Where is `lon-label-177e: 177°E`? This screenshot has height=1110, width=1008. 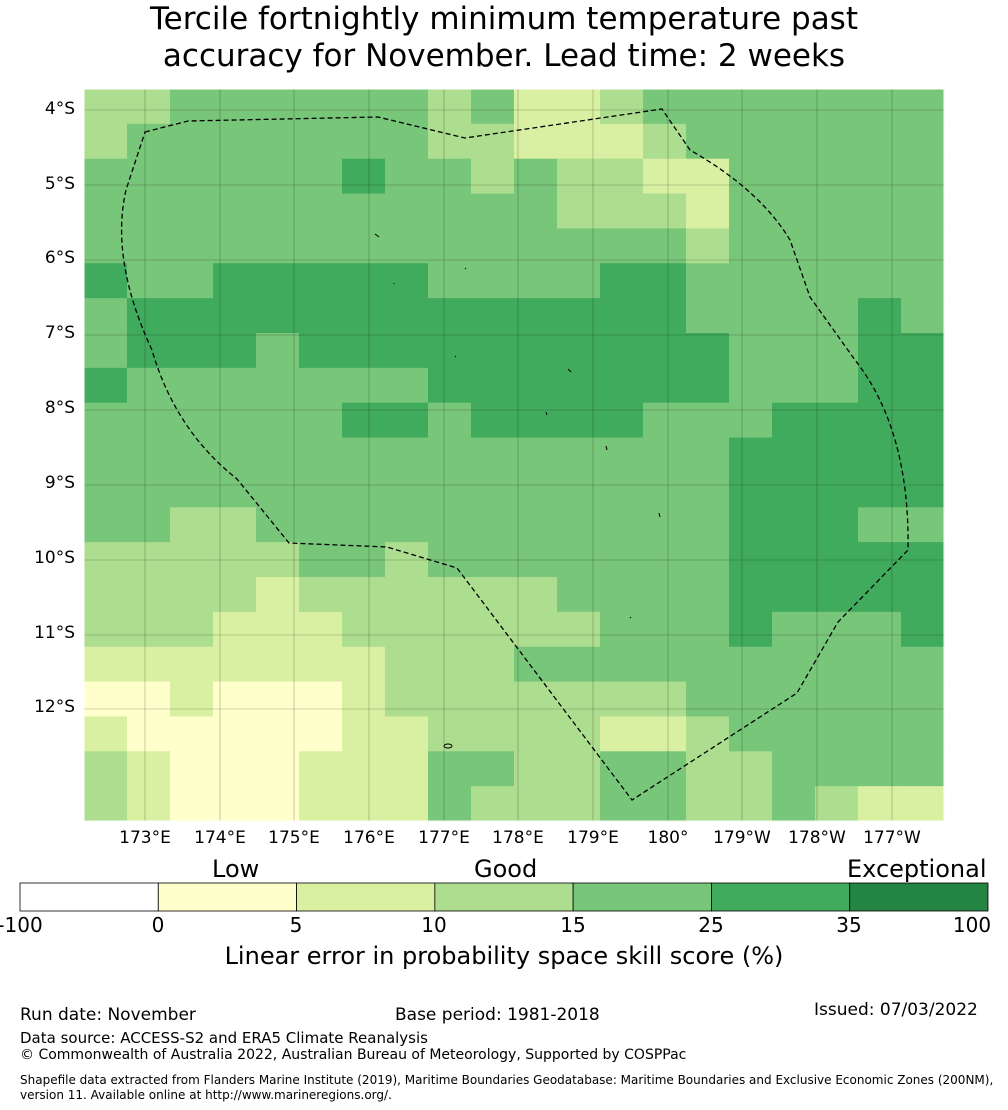 lon-label-177e: 177°E is located at coordinates (444, 838).